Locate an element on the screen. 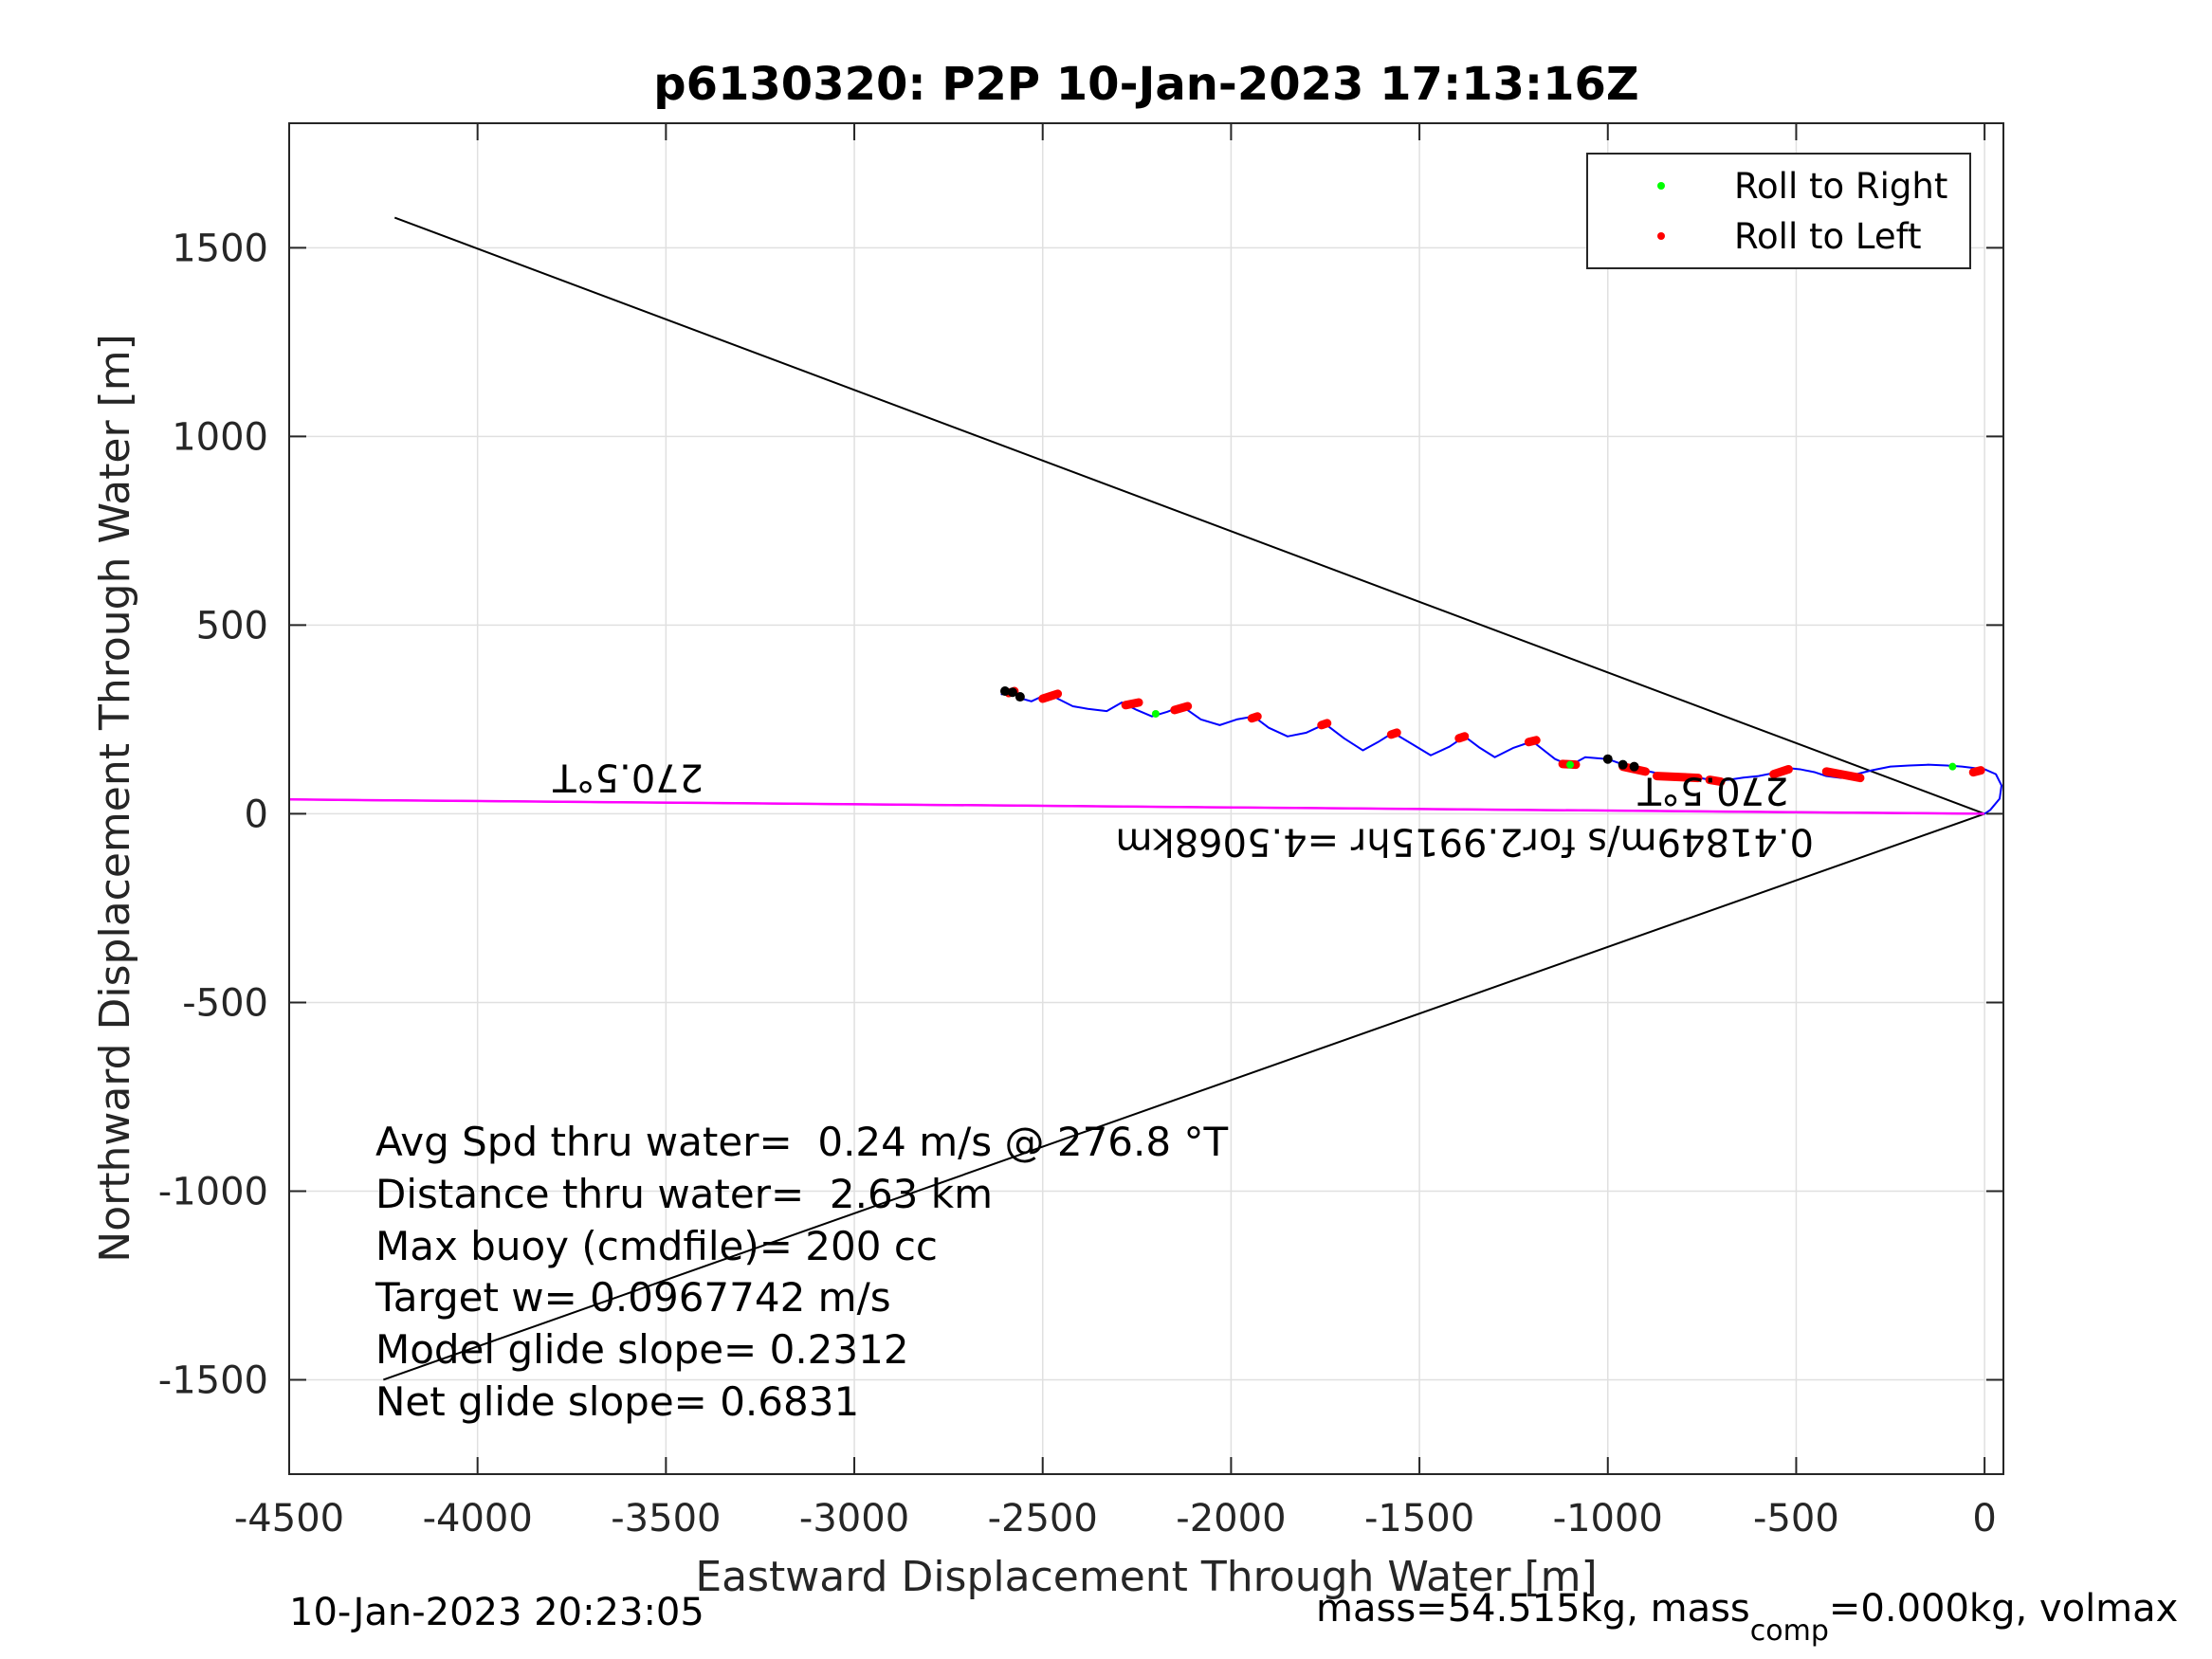 The height and width of the screenshot is (1659, 2212). legend-marker-roll-left is located at coordinates (1661, 236).